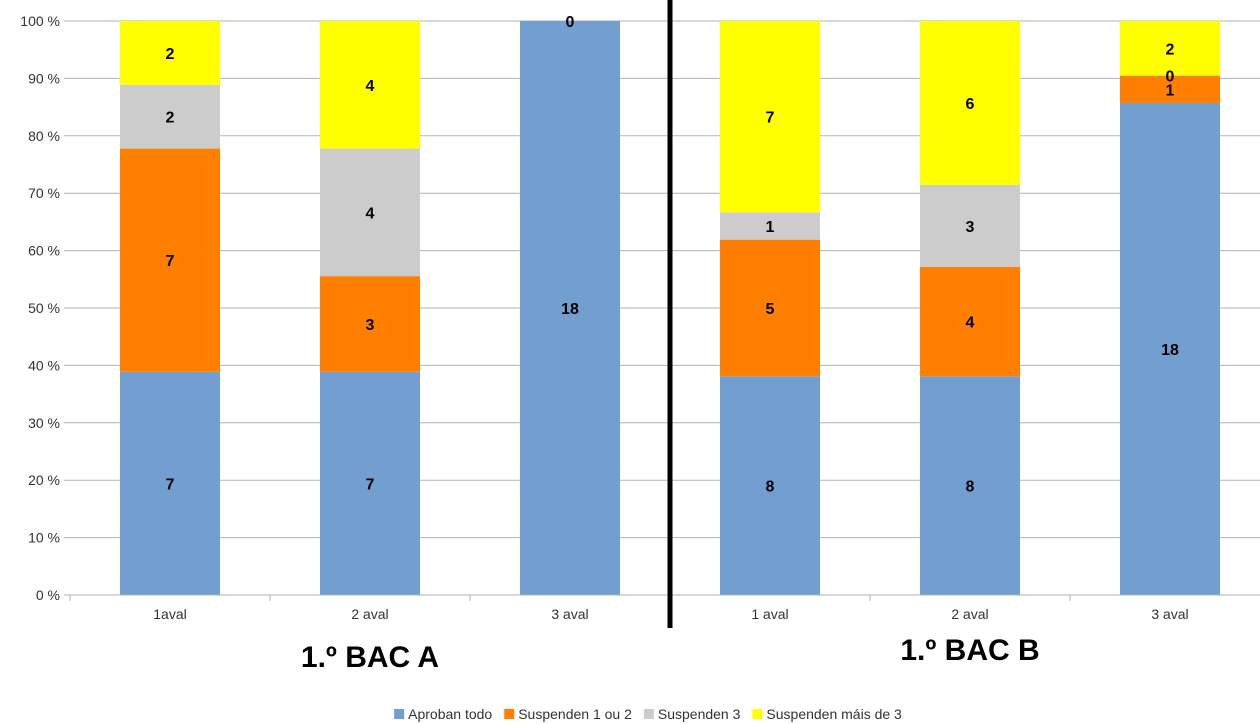 The image size is (1260, 724). I want to click on y-tick-label: 100 %, so click(40, 21).